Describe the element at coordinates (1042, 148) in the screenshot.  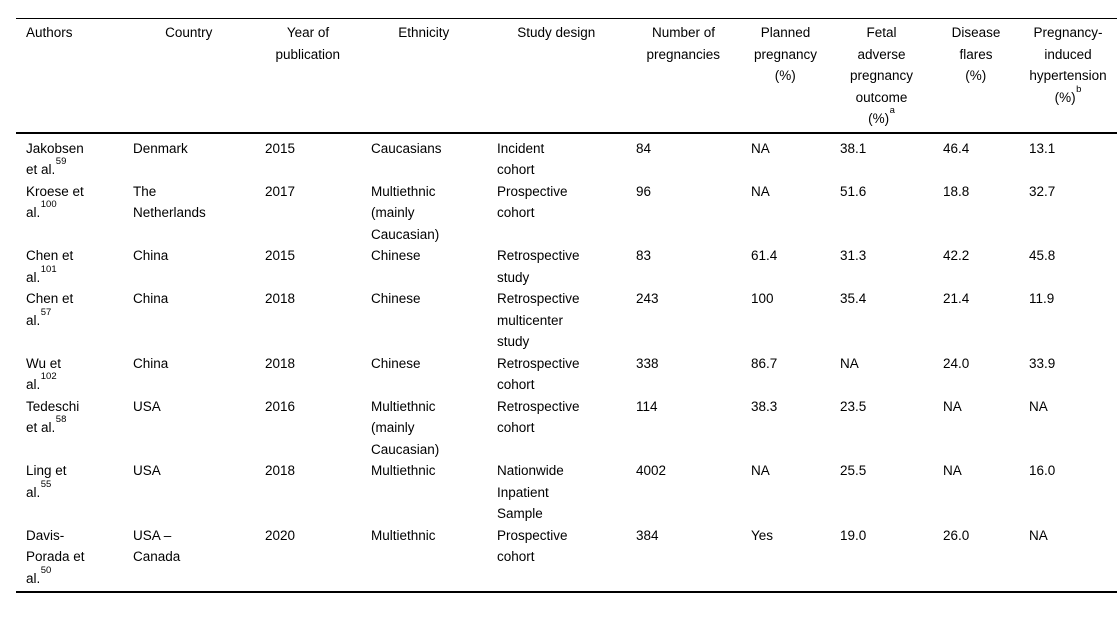
I see `hypertension-value: 13.1` at that location.